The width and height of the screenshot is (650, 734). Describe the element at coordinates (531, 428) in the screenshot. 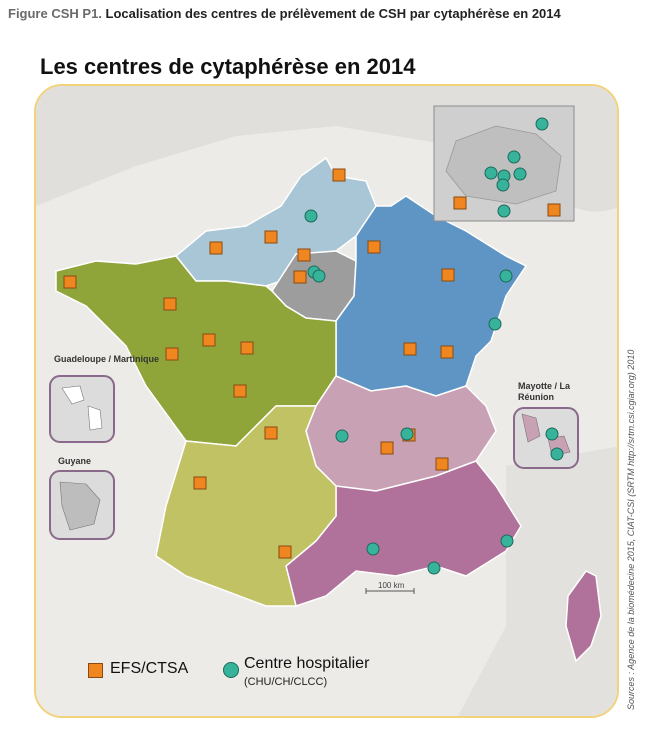

I see `mayotte-shape` at that location.